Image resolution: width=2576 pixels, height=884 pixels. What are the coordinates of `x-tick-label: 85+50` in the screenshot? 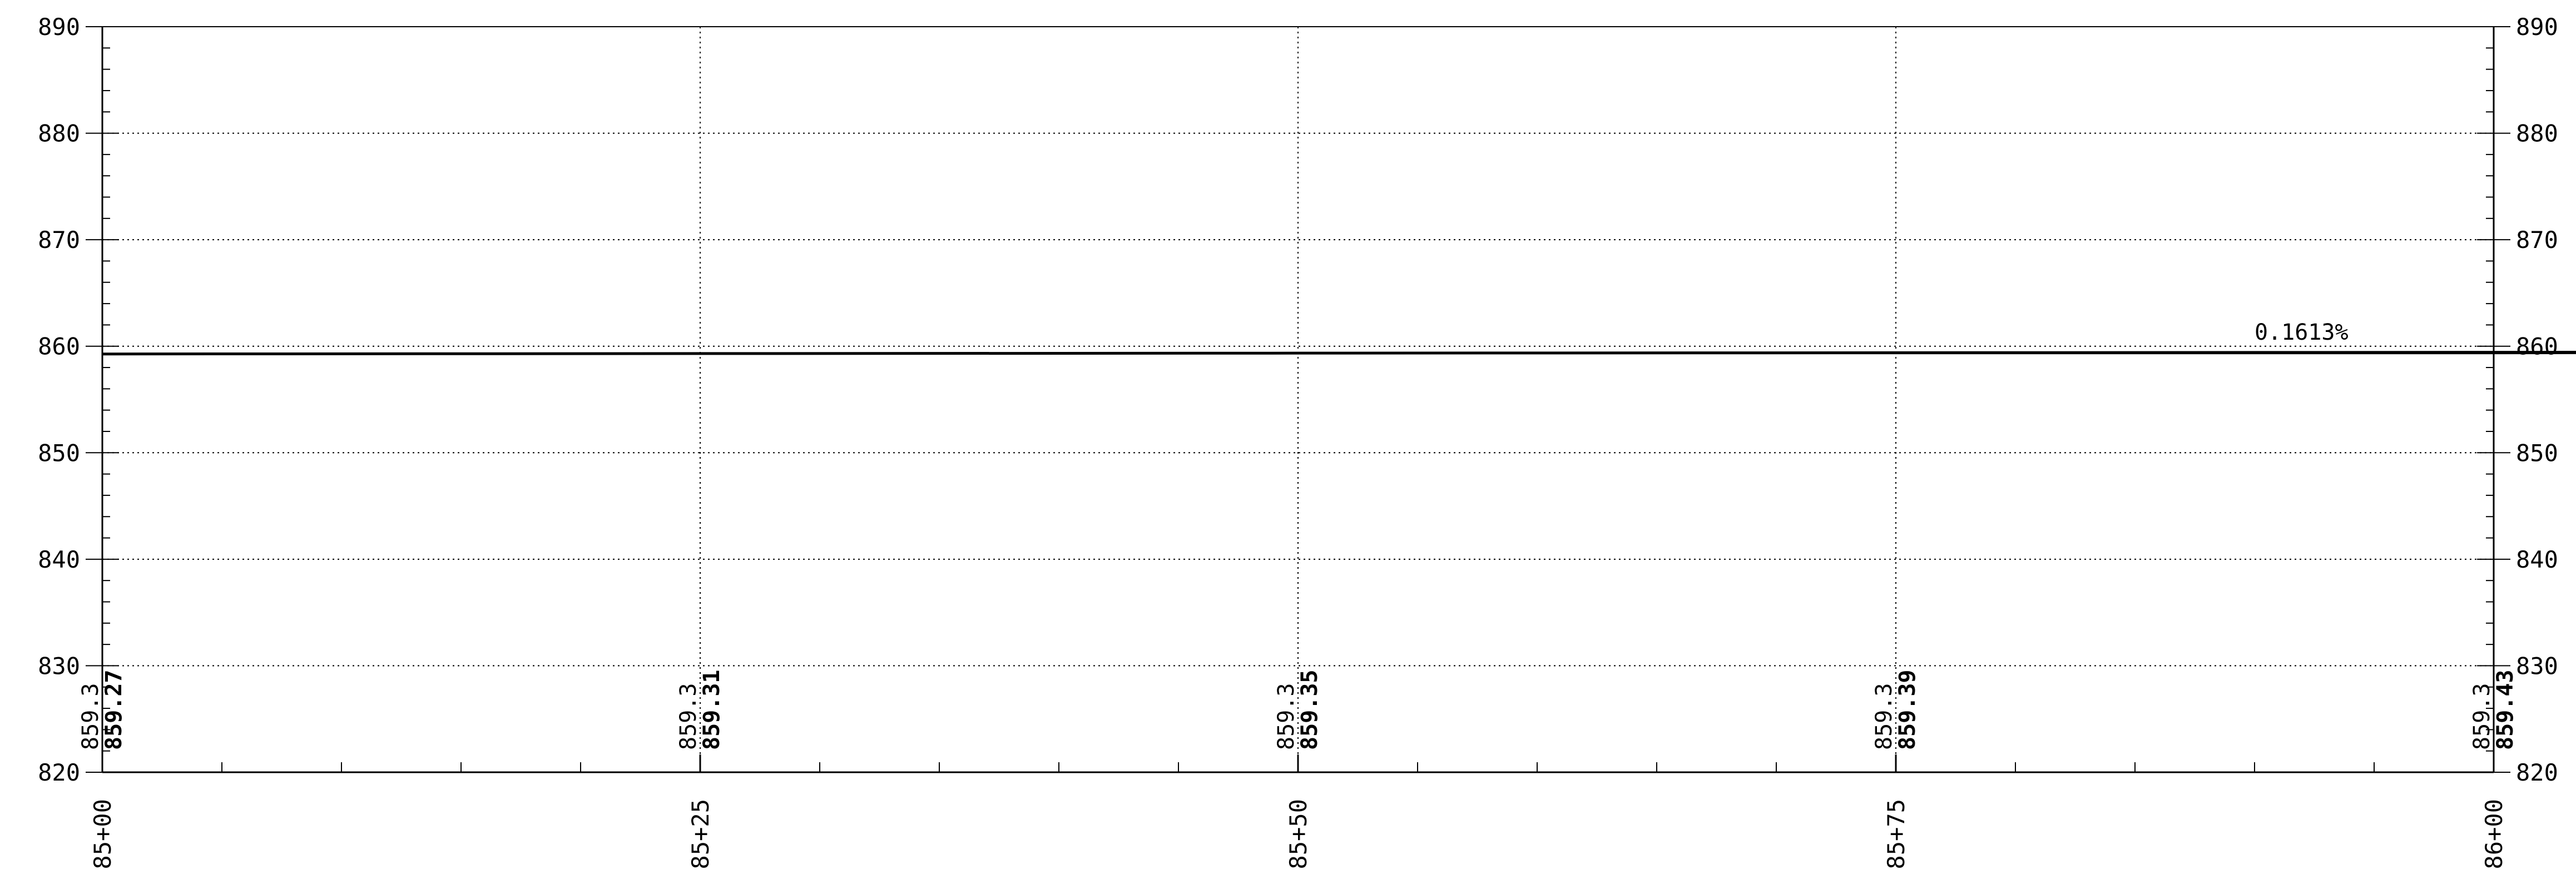 It's located at (1298, 834).